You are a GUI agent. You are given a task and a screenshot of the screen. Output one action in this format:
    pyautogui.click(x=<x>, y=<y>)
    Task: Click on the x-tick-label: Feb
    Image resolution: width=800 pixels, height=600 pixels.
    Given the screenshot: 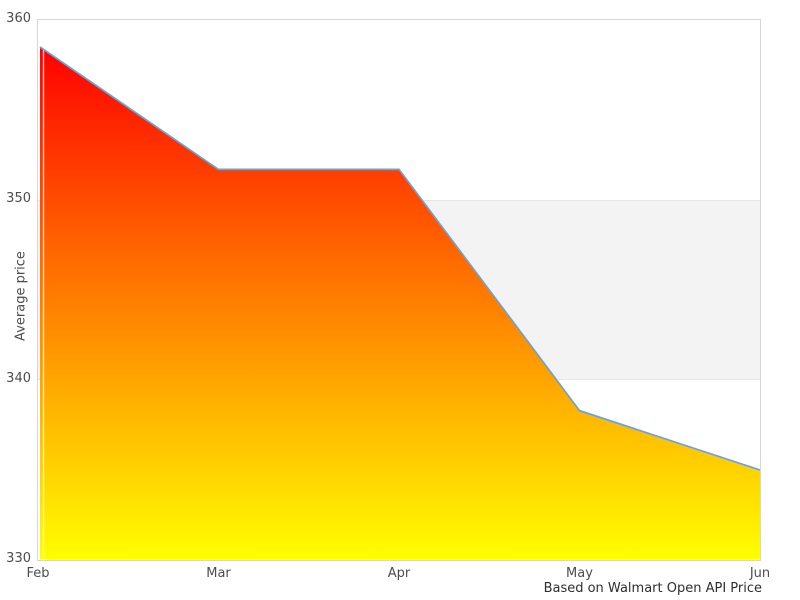 What is the action you would take?
    pyautogui.click(x=38, y=573)
    